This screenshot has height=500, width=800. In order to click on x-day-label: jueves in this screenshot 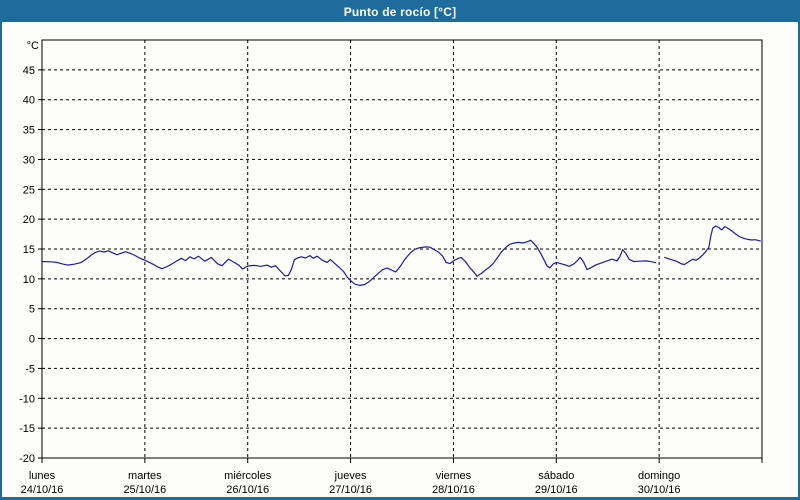, I will do `click(350, 476)`.